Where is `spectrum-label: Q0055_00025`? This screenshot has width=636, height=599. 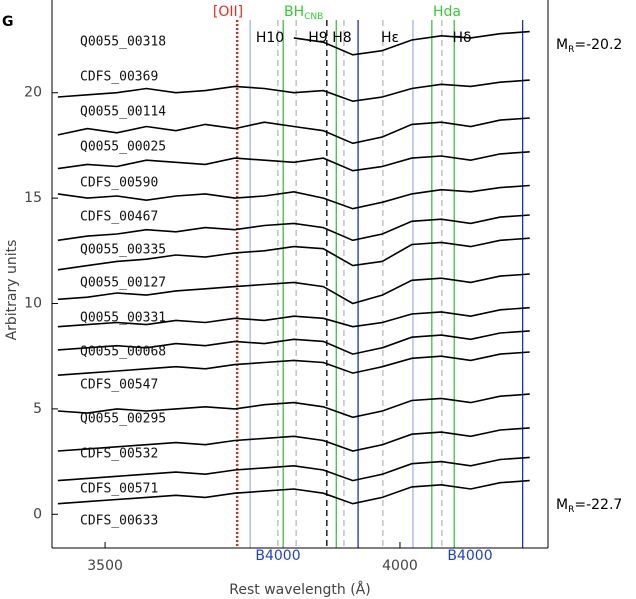 spectrum-label: Q0055_00025 is located at coordinates (123, 147).